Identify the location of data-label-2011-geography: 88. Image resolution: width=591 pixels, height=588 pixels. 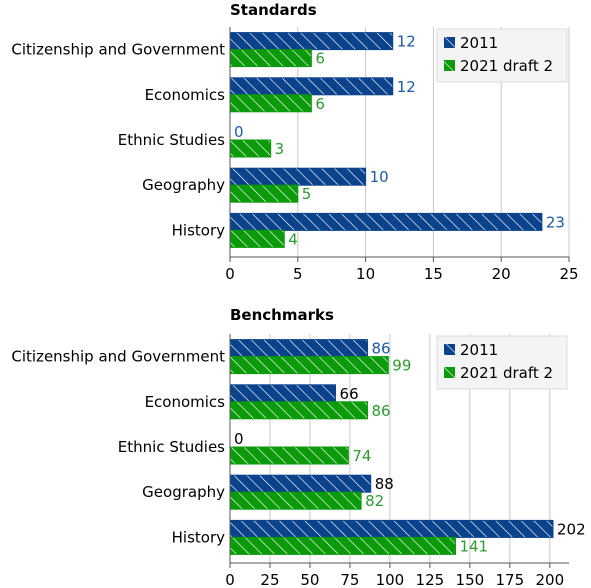
(384, 484).